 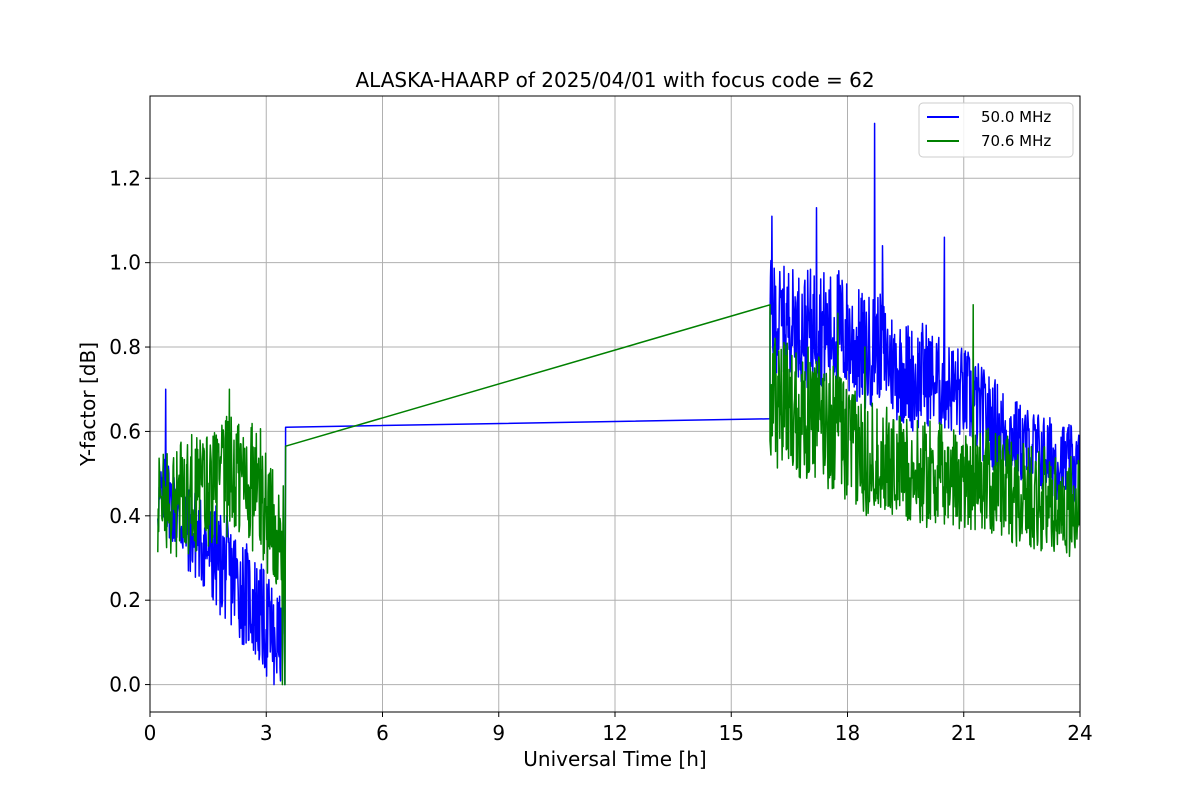 I want to click on x-tick-label: 18, so click(x=847, y=733).